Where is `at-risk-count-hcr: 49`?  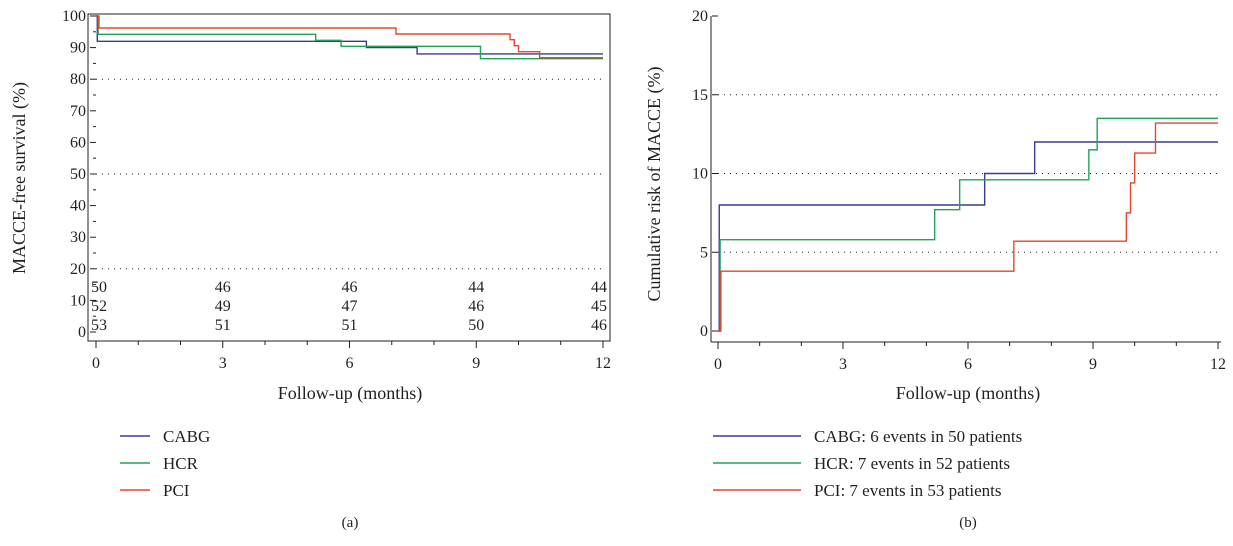 at-risk-count-hcr: 49 is located at coordinates (223, 306).